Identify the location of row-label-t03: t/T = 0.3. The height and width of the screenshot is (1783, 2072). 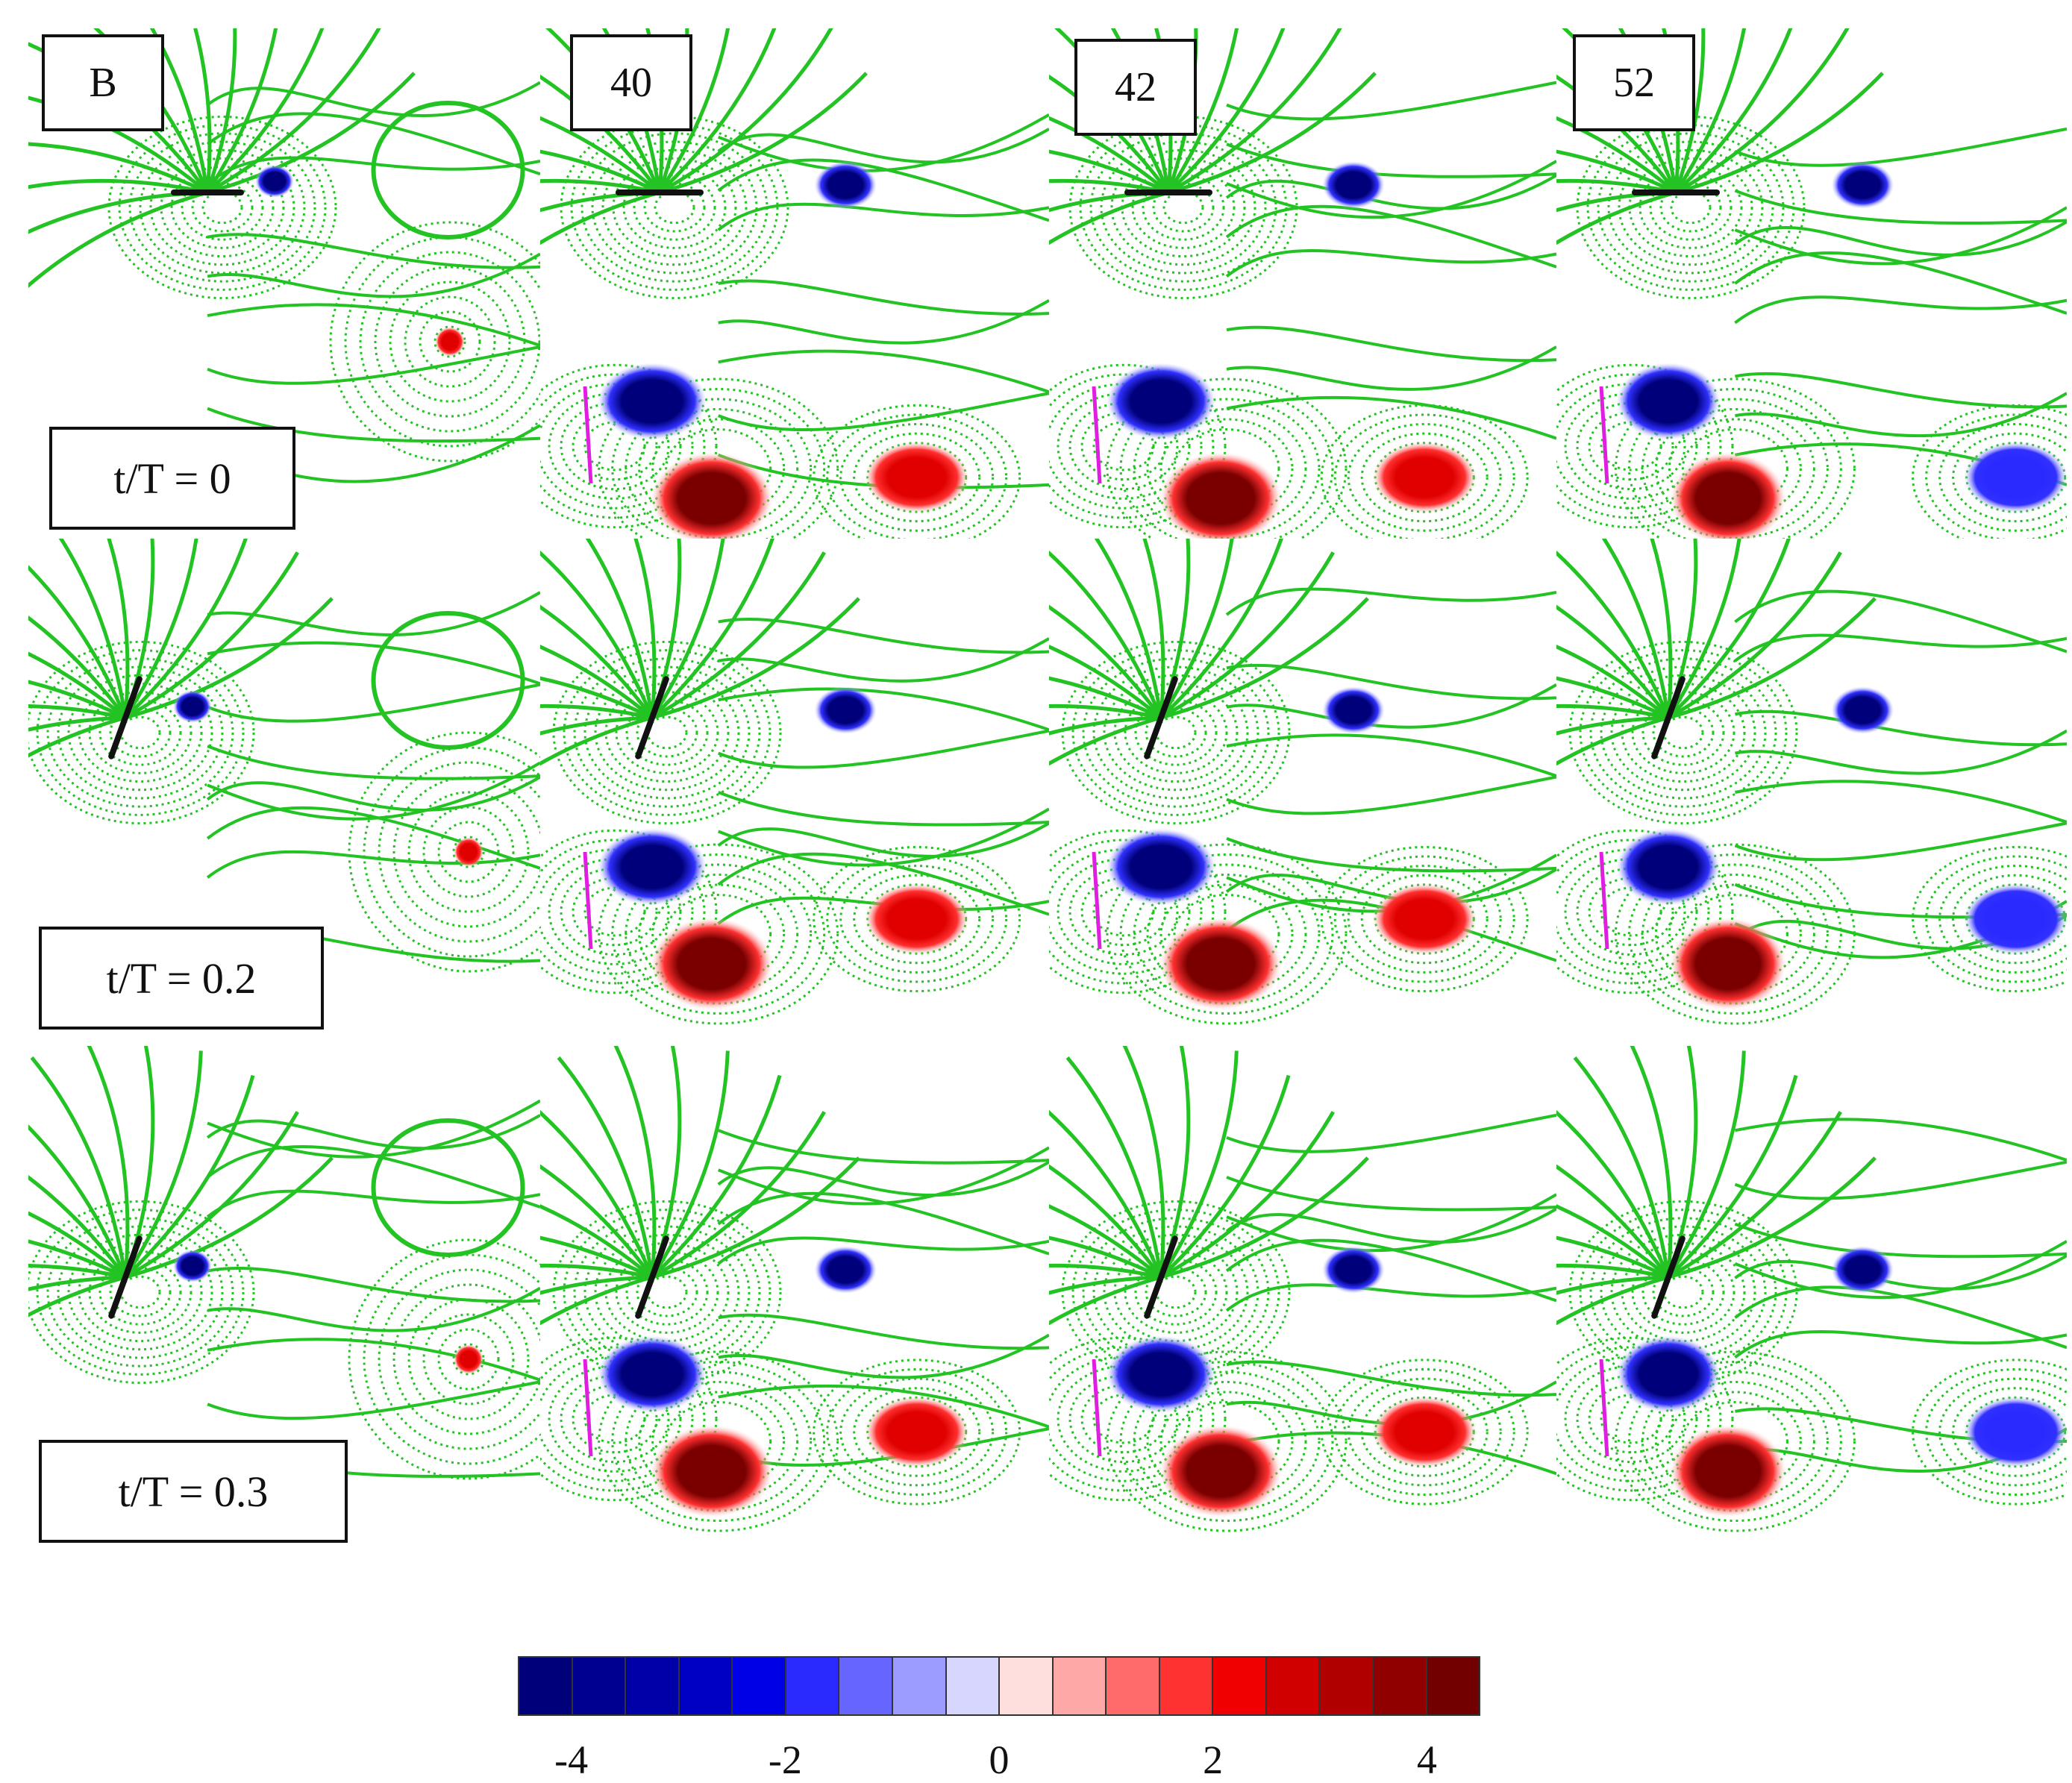
(193, 1491).